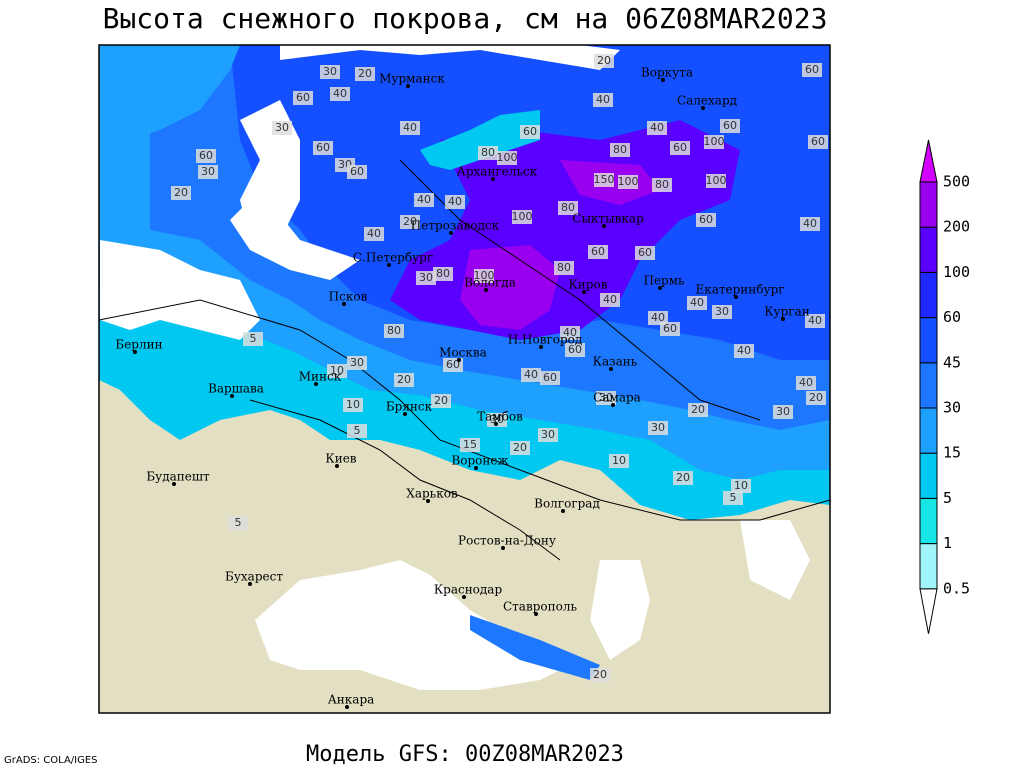  Describe the element at coordinates (952, 317) in the screenshot. I see `legend-label: 60` at that location.